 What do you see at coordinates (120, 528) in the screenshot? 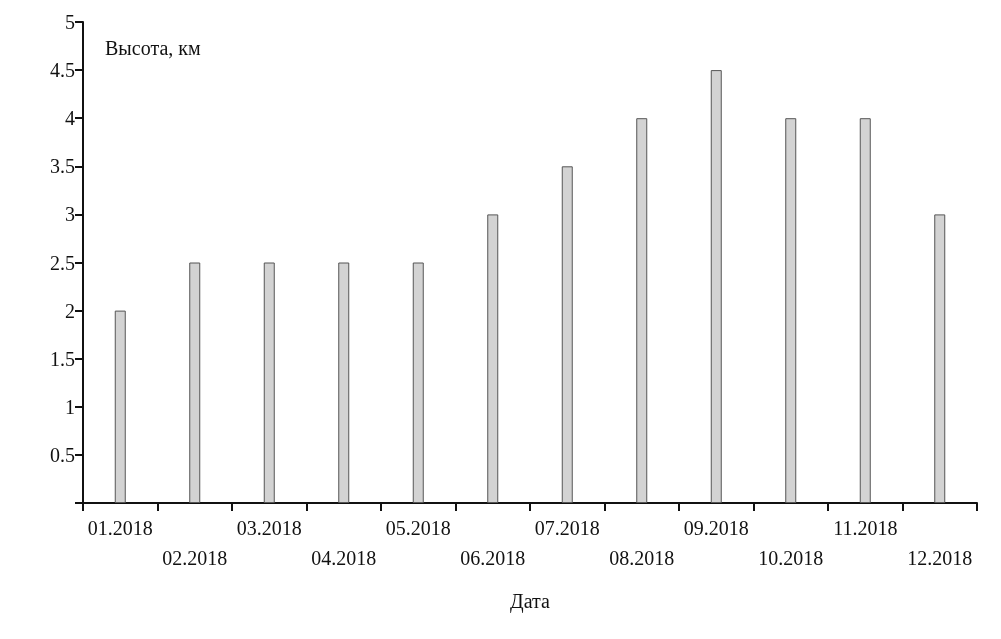
I see `x-tick-label: 01.2018` at bounding box center [120, 528].